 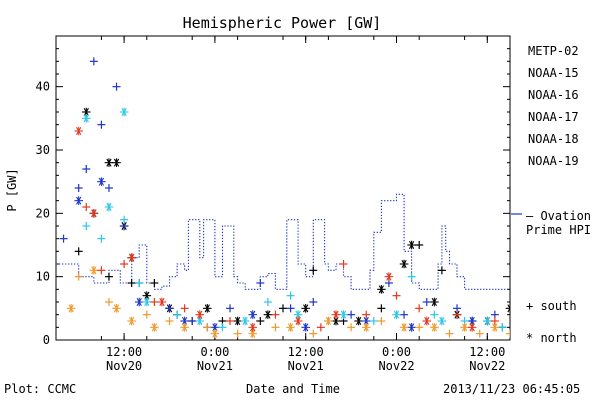 What do you see at coordinates (551, 306) in the screenshot?
I see `legend-south-label: + south` at bounding box center [551, 306].